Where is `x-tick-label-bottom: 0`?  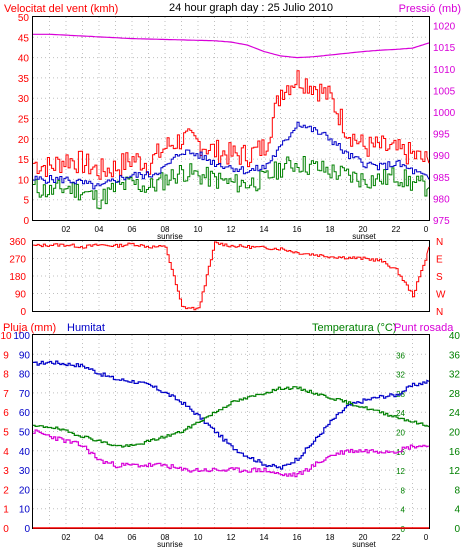 x-tick-label-bottom: 0 is located at coordinates (426, 537).